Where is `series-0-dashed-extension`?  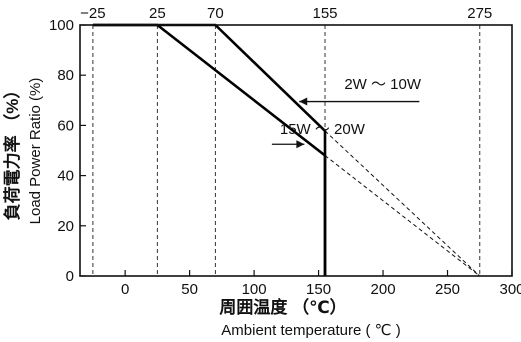 series-0-dashed-extension is located at coordinates (402, 203).